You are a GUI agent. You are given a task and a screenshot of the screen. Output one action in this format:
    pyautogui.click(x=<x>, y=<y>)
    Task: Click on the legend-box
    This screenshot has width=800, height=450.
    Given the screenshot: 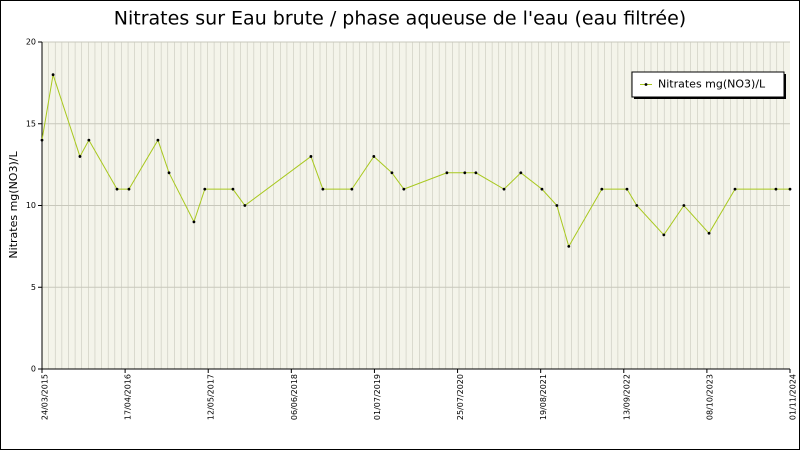 What is the action you would take?
    pyautogui.click(x=708, y=84)
    